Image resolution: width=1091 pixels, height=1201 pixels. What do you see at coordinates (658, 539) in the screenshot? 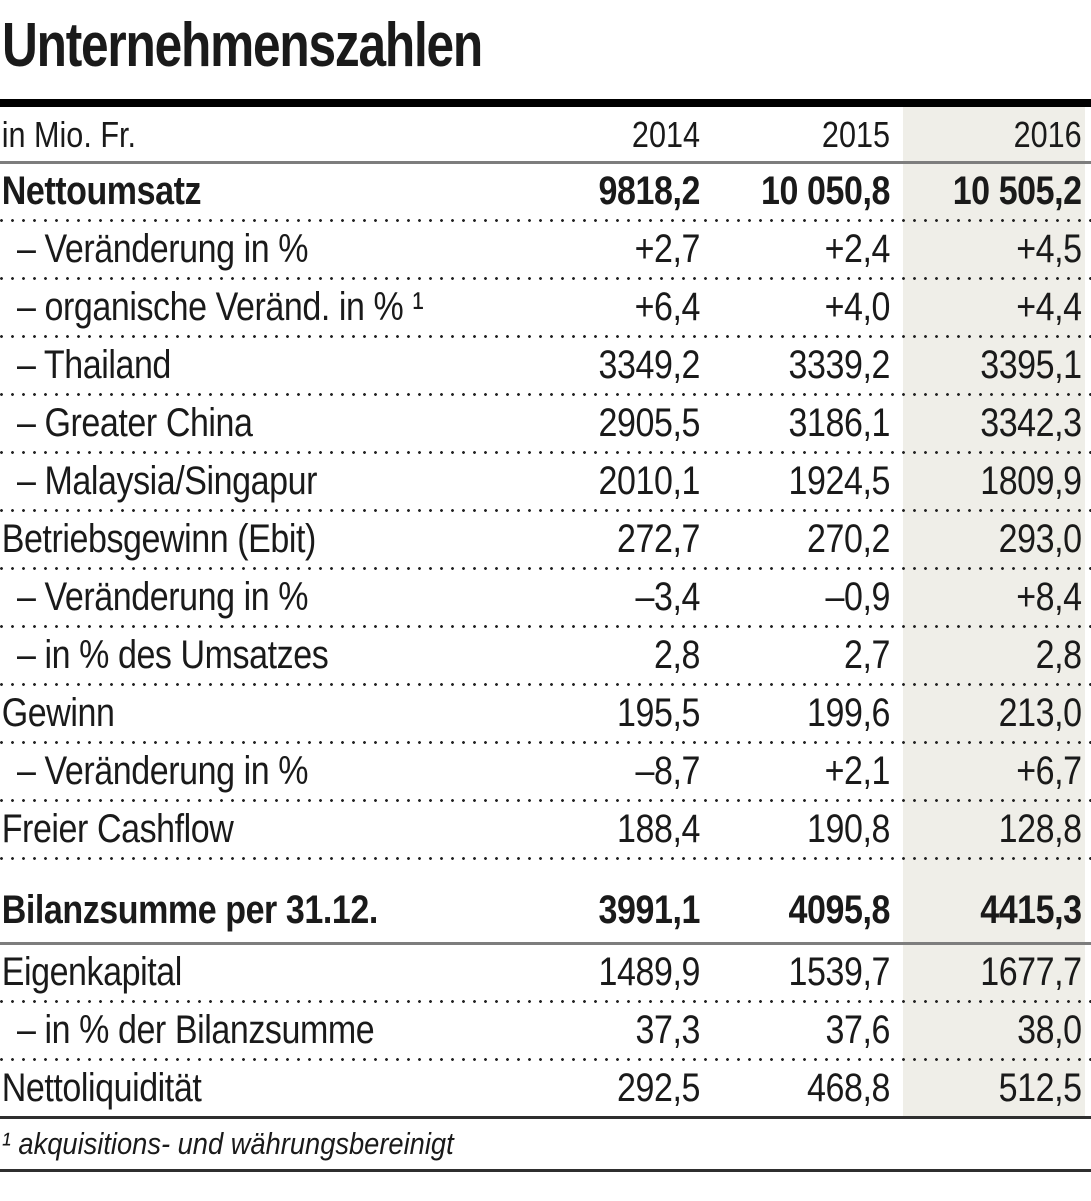
I see `row-value-2014: 272,7` at bounding box center [658, 539].